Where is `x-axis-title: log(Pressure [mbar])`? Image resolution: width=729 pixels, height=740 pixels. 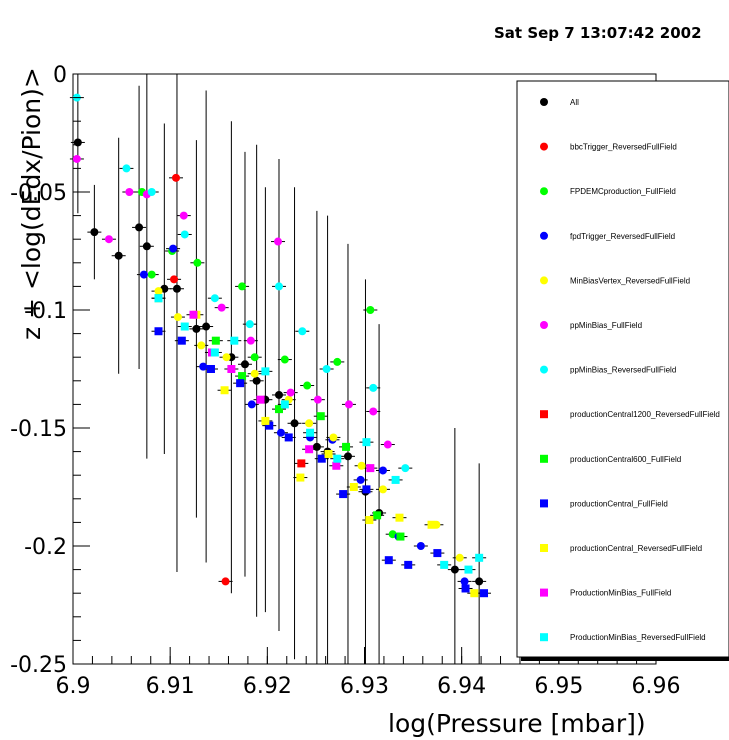
x-axis-title: log(Pressure [mbar]) is located at coordinates (517, 723).